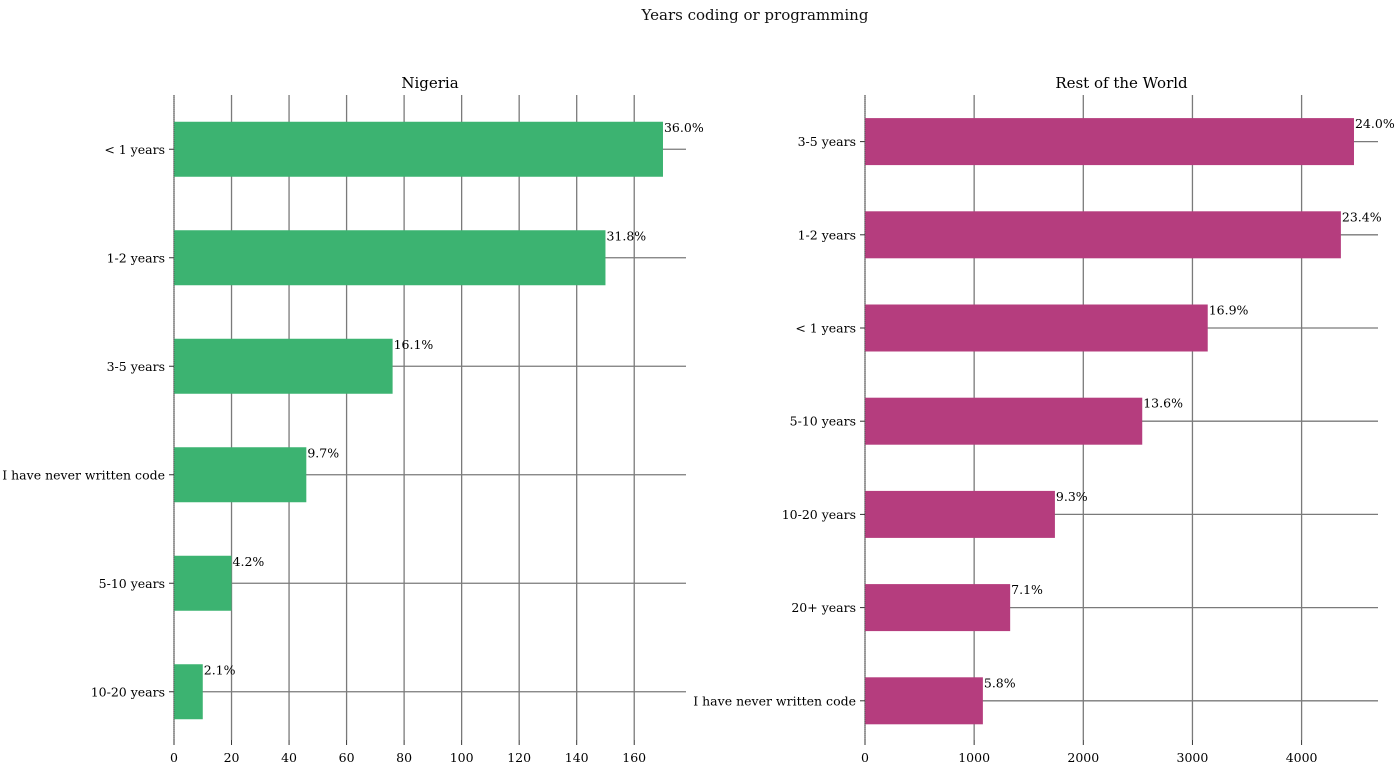 The image size is (1400, 776). Describe the element at coordinates (232, 757) in the screenshot. I see `nigeria-x-tick-label: 20` at that location.